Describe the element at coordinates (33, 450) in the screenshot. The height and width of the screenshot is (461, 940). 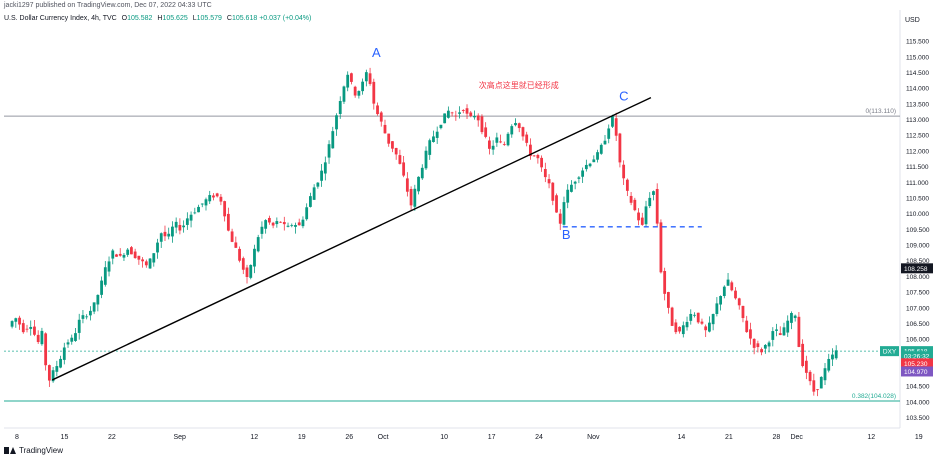
I see `tradingview-logo: TradingView` at that location.